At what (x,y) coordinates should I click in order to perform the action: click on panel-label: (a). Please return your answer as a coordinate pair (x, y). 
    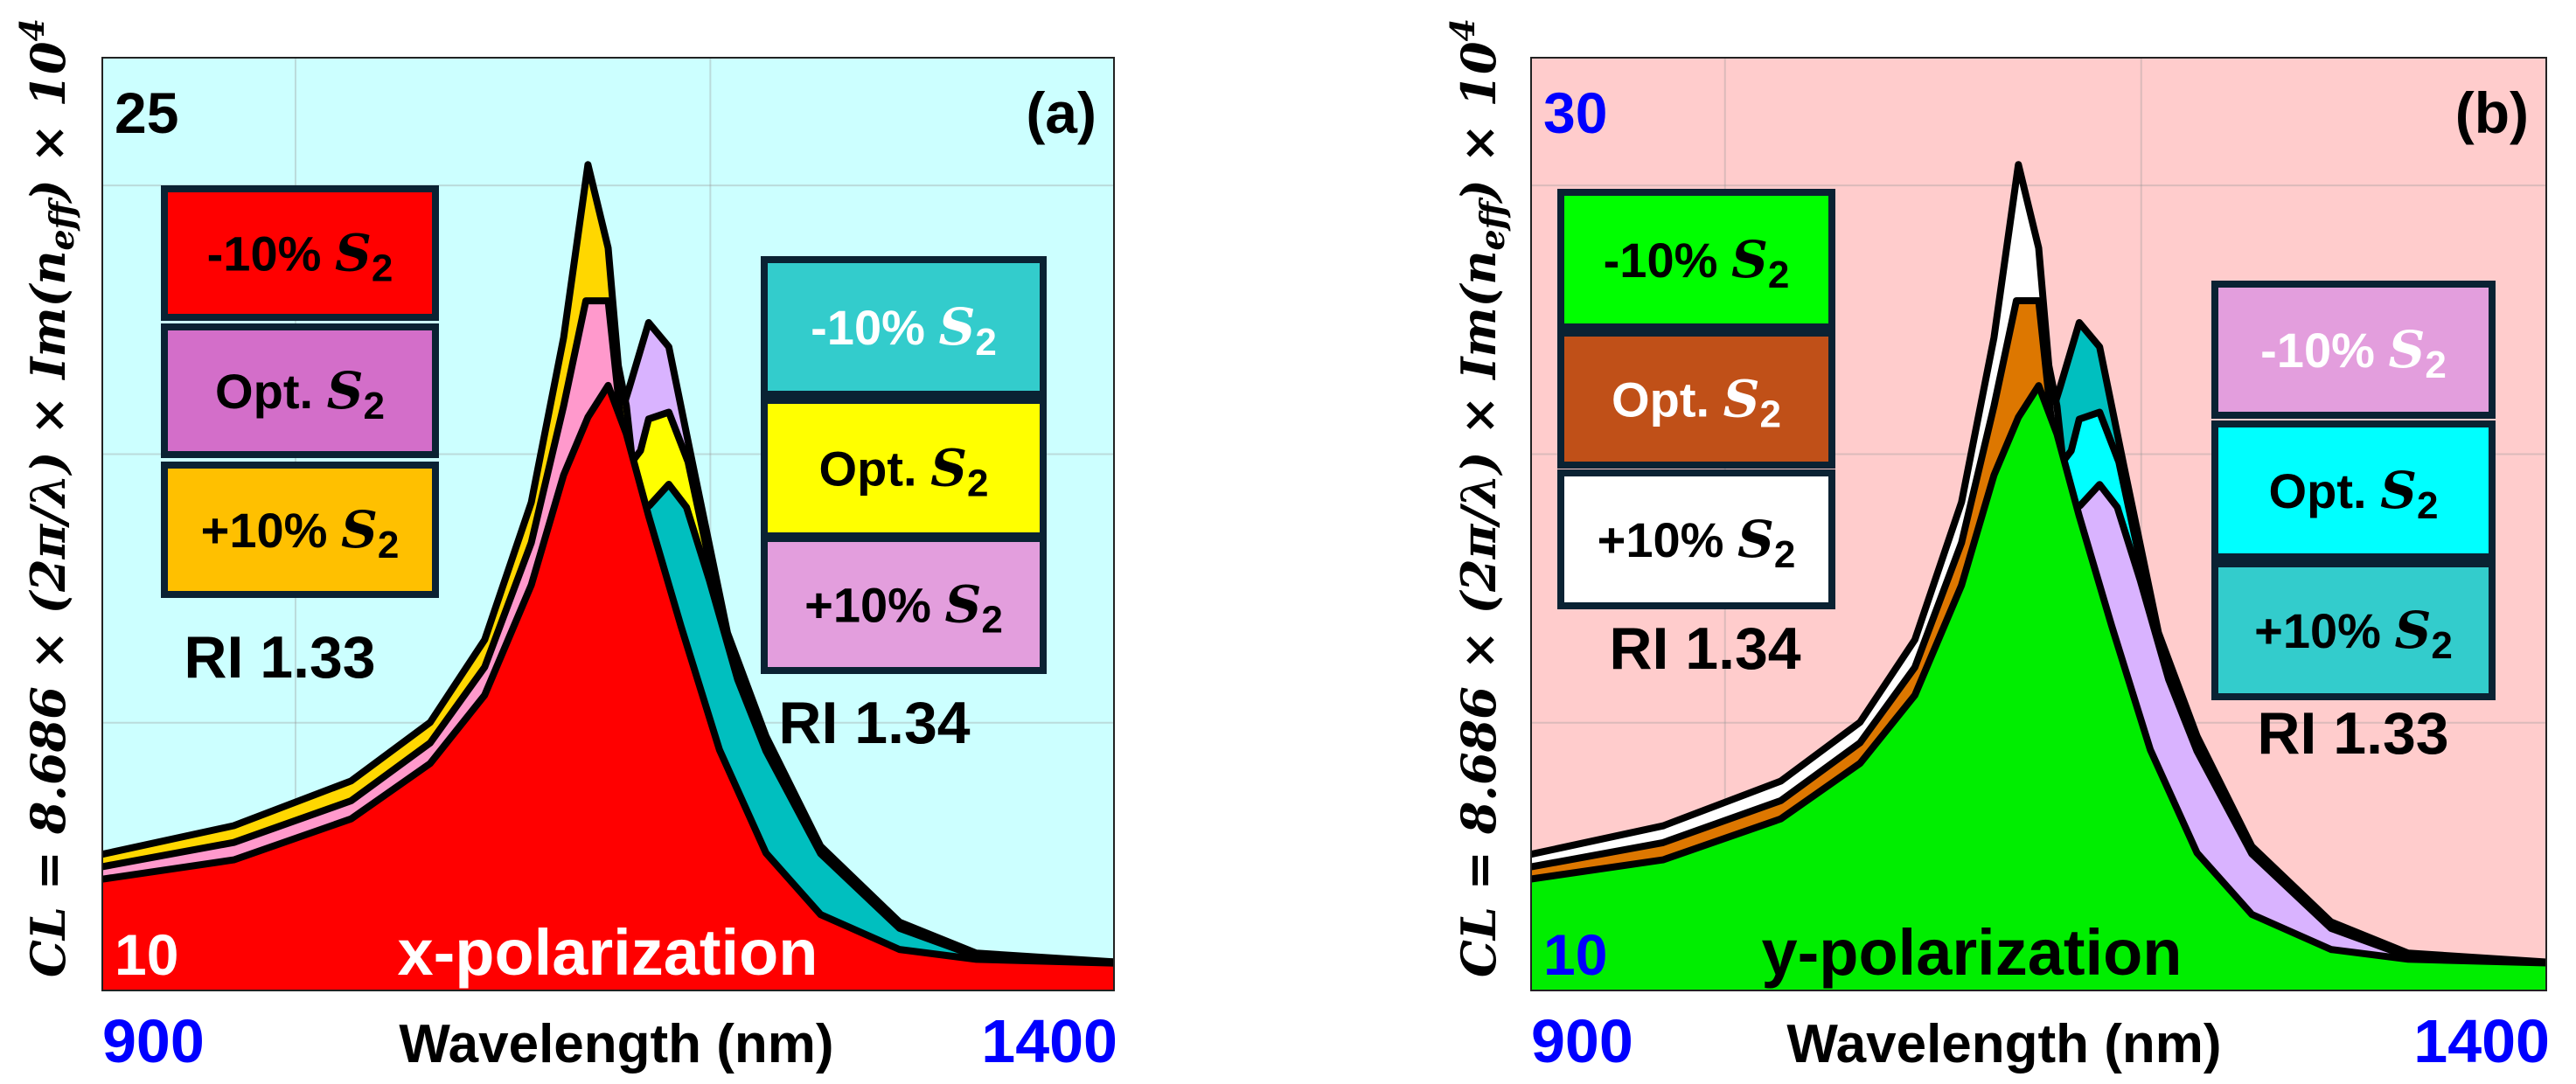
    Looking at the image, I should click on (1061, 113).